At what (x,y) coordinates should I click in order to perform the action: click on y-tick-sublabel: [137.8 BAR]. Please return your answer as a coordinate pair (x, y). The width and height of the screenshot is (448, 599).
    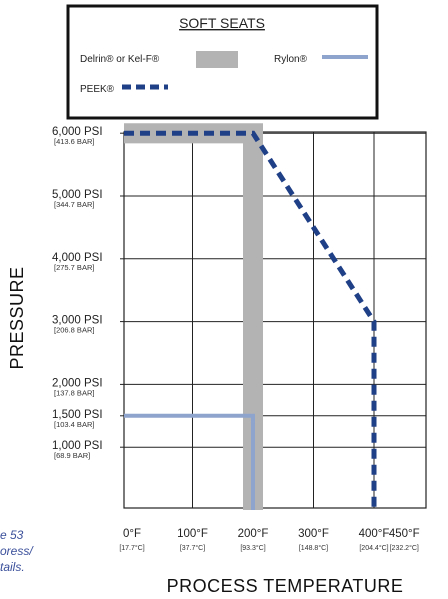
    Looking at the image, I should click on (74, 392).